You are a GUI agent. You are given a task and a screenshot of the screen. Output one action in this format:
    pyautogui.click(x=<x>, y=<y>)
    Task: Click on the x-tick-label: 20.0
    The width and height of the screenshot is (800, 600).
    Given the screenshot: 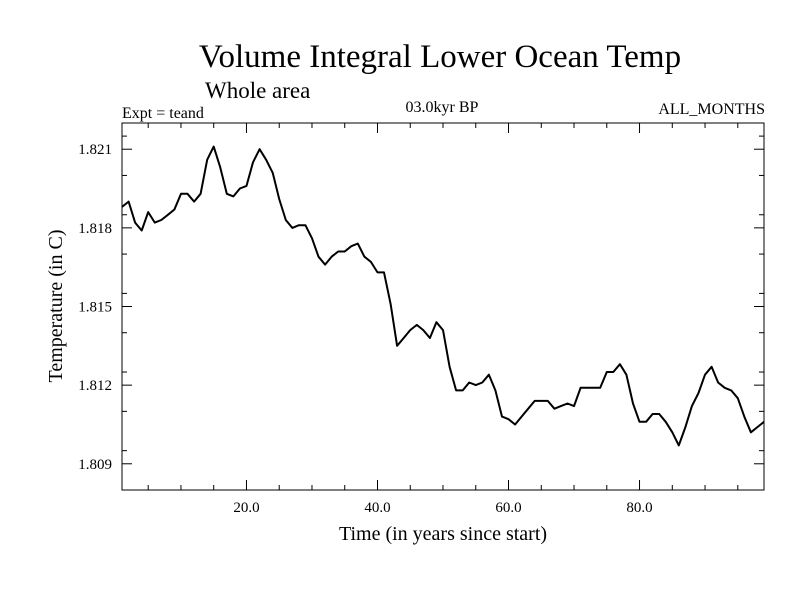 What is the action you would take?
    pyautogui.click(x=246, y=508)
    